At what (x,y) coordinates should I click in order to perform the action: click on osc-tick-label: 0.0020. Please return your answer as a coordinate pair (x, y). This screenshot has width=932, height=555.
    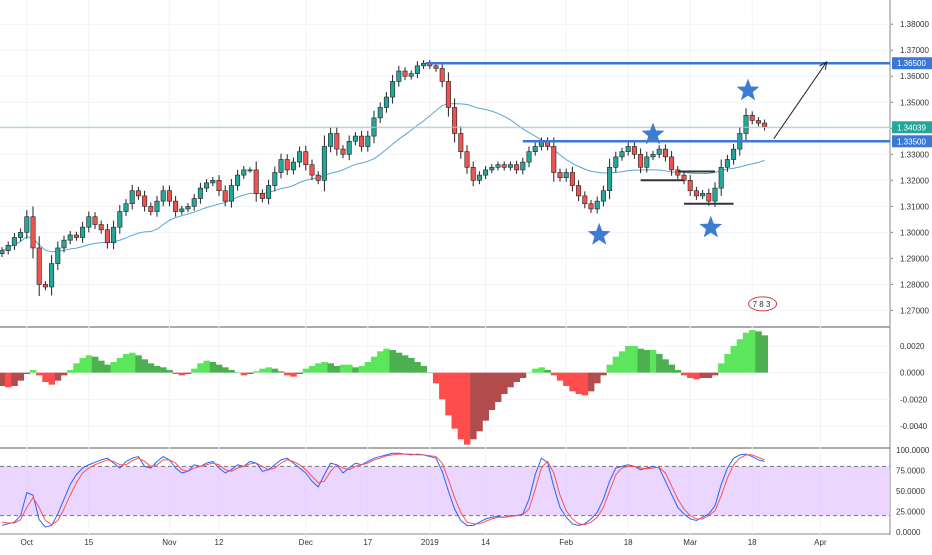
    Looking at the image, I should click on (912, 346).